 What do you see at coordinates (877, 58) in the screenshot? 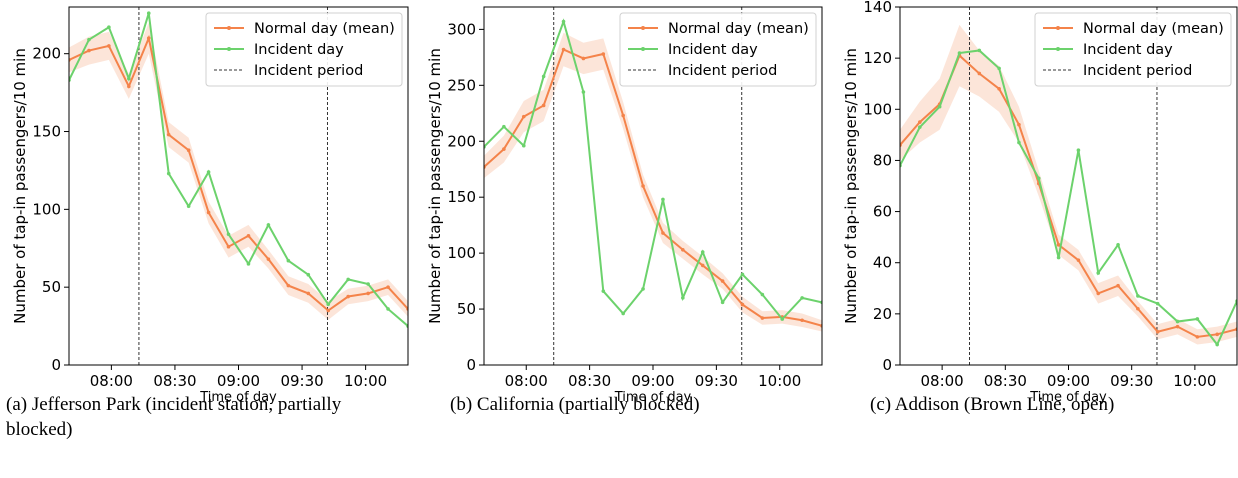
I see `y-tick-label: 120` at bounding box center [877, 58].